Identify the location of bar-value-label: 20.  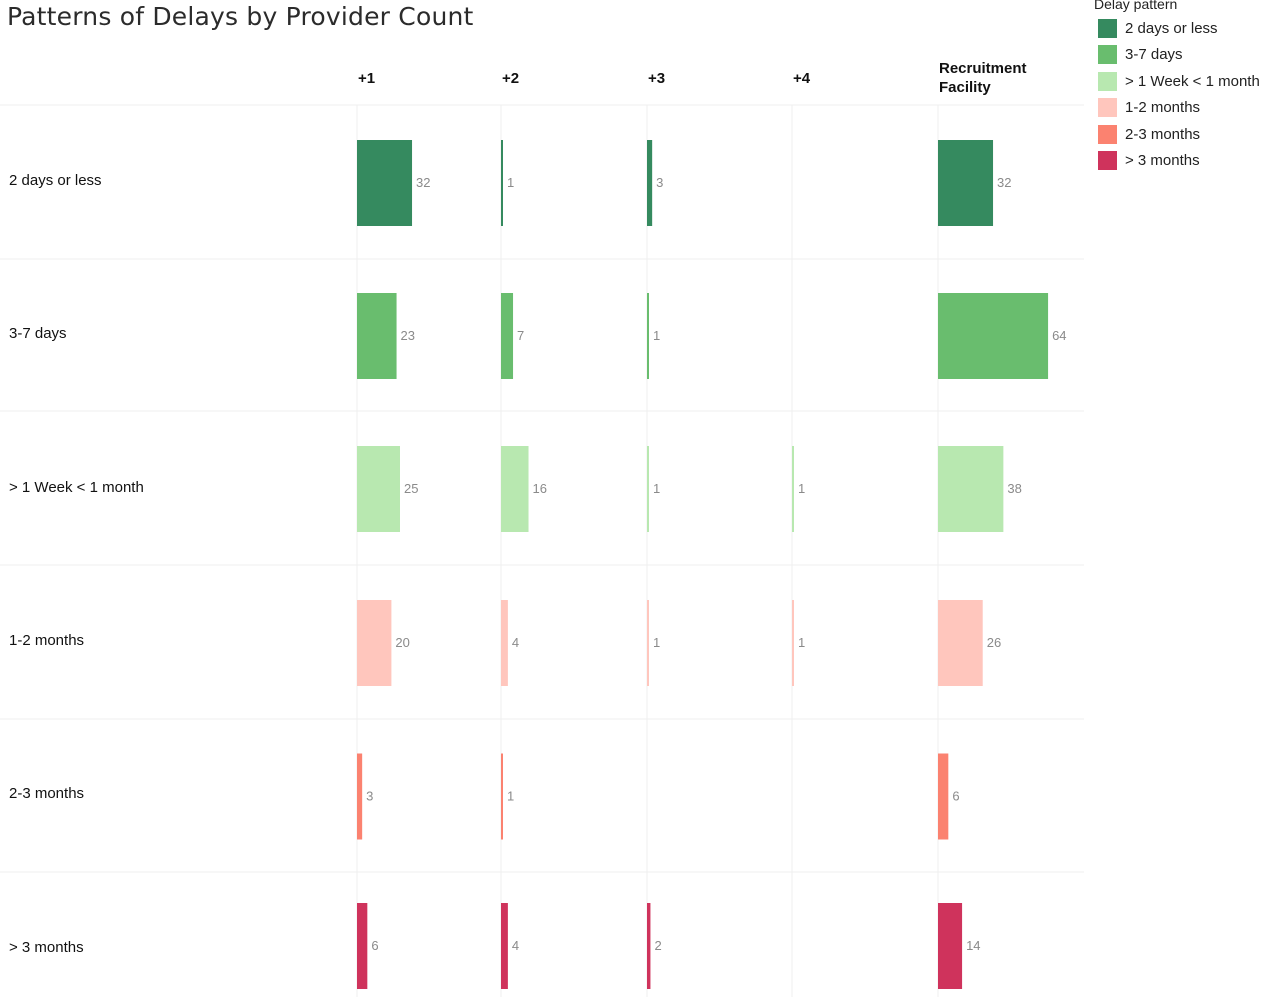
(402, 642).